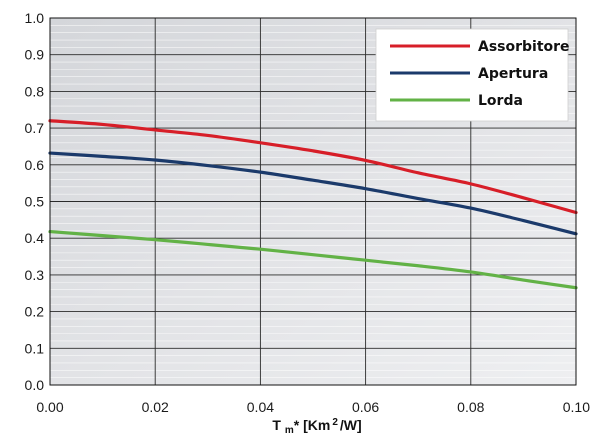 This screenshot has height=443, width=600. What do you see at coordinates (35, 275) in the screenshot?
I see `y-tick-label: 0.3` at bounding box center [35, 275].